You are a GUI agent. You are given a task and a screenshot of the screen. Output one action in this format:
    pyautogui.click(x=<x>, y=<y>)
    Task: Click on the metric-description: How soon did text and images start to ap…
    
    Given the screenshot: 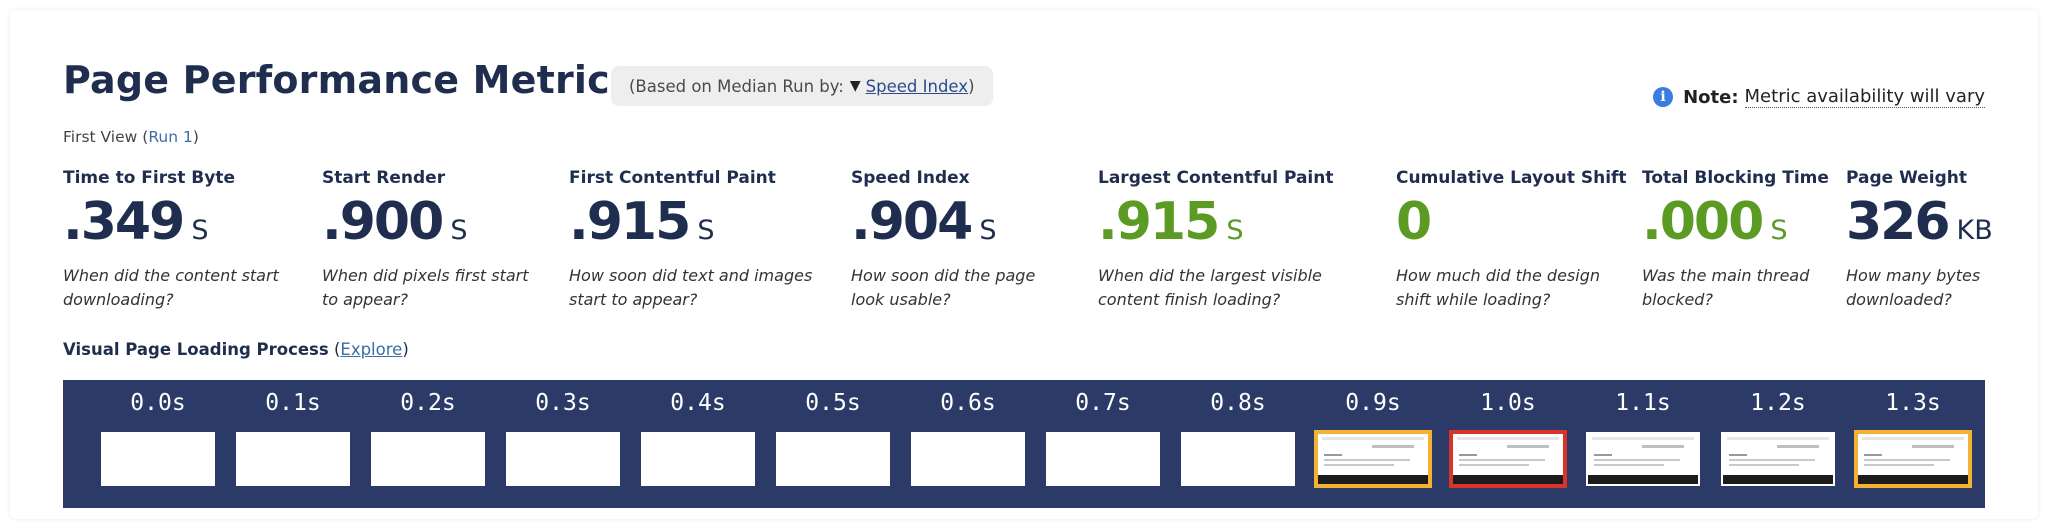 What is the action you would take?
    pyautogui.click(x=691, y=287)
    